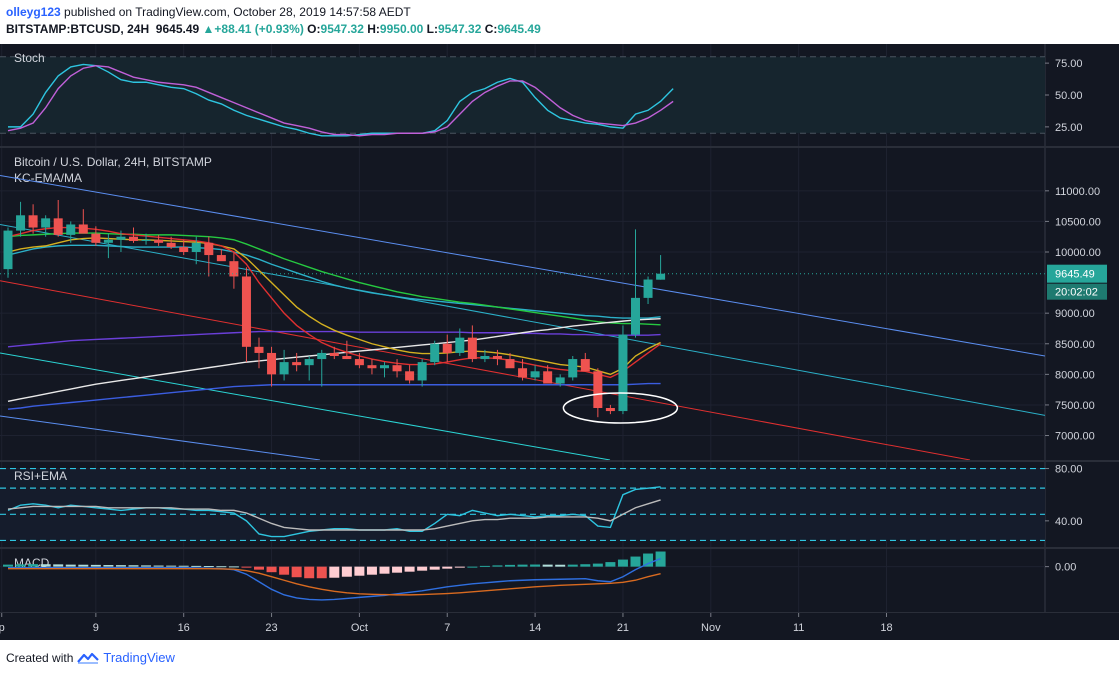  I want to click on series-line-ema, so click(334, 279).